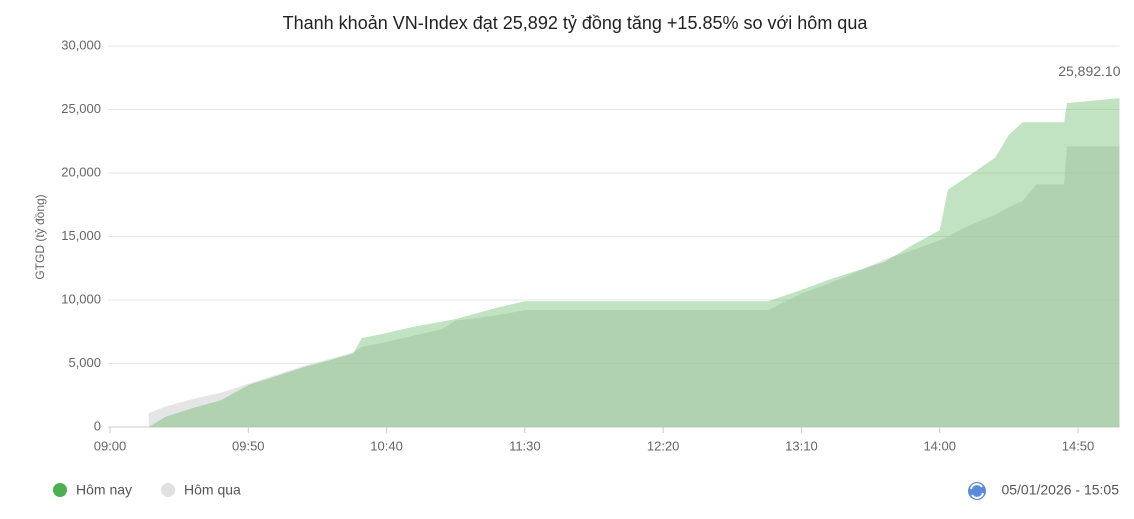  I want to click on x-tick-label: 09:00, so click(110, 445).